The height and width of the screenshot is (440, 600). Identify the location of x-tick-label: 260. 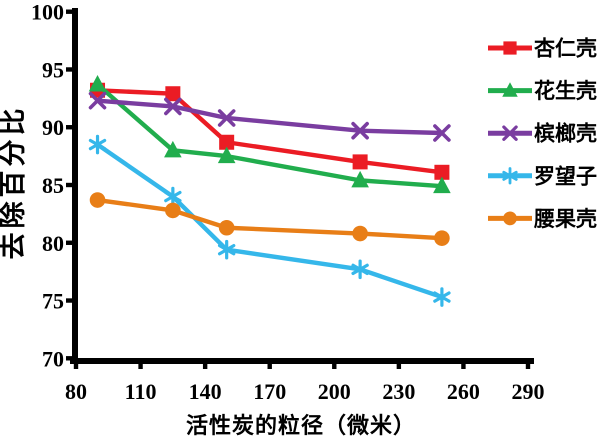
(463, 391).